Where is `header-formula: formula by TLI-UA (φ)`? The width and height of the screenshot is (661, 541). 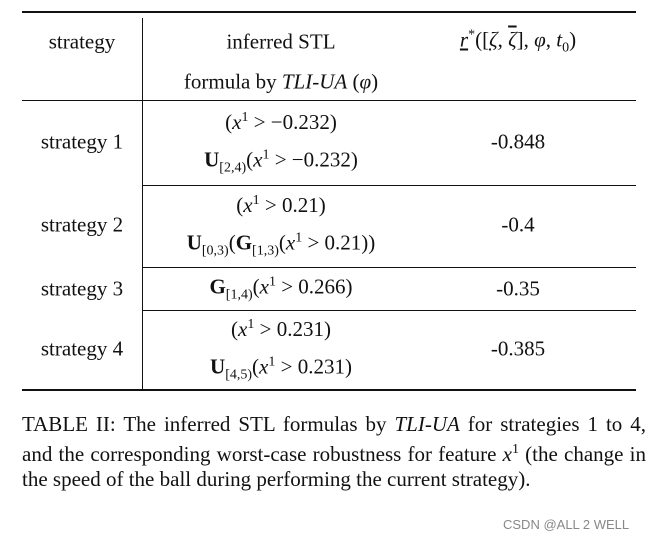
header-formula: formula by TLI-UA (φ) is located at coordinates (281, 81).